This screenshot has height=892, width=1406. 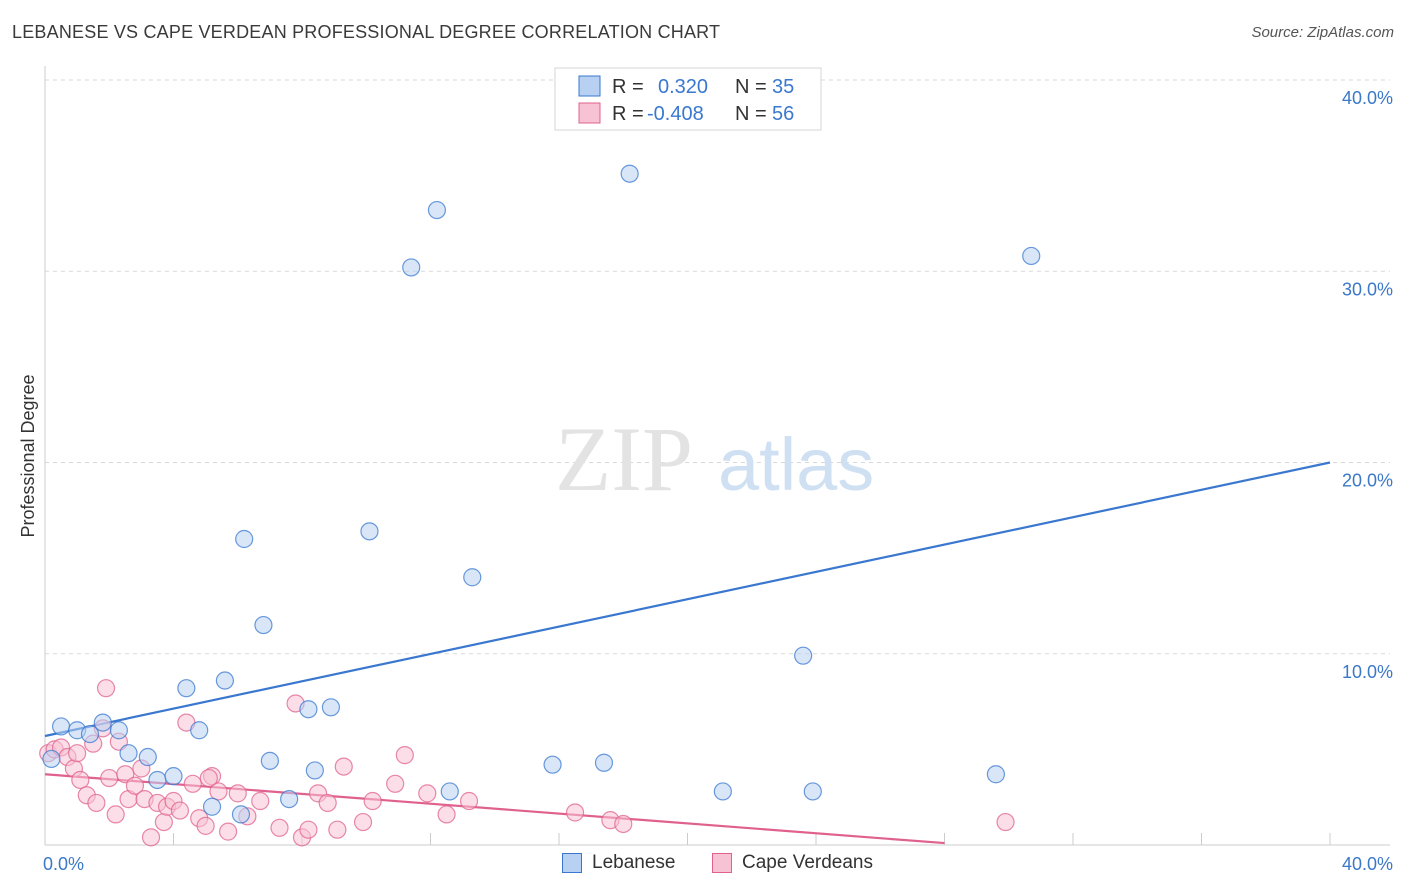 I want to click on legend-n-value-1: 35, so click(x=783, y=87).